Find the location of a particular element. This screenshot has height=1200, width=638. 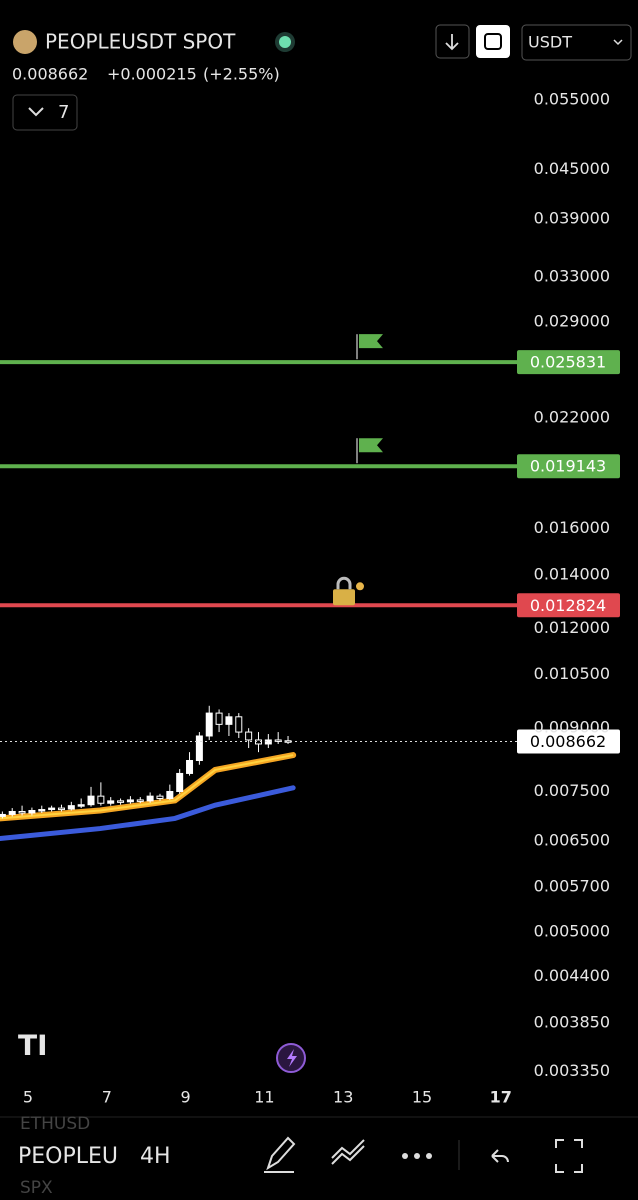

y-tick-label: 0.029000 is located at coordinates (572, 321).